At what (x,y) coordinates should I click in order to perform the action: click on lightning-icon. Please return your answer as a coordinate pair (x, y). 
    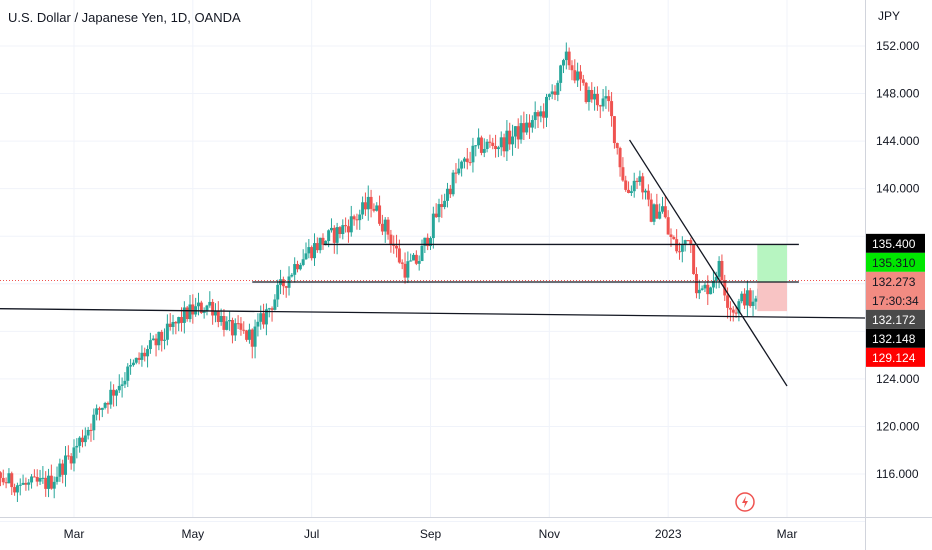
    Looking at the image, I should click on (745, 502).